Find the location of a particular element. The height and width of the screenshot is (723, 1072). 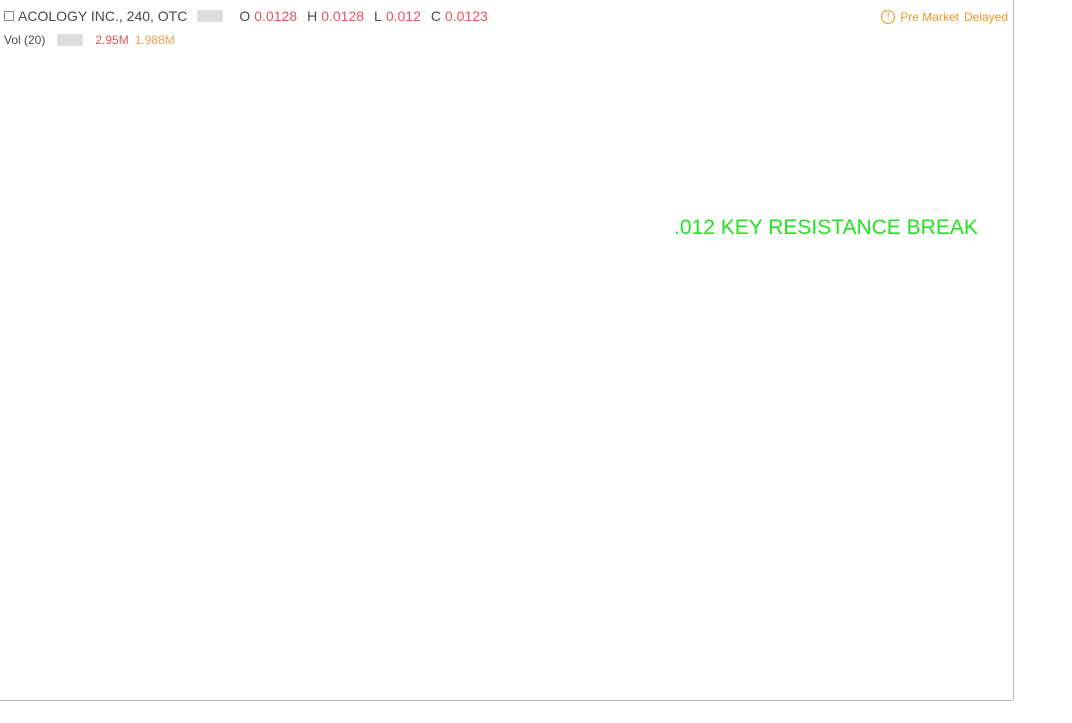

status-text: Pre Market is located at coordinates (929, 17).